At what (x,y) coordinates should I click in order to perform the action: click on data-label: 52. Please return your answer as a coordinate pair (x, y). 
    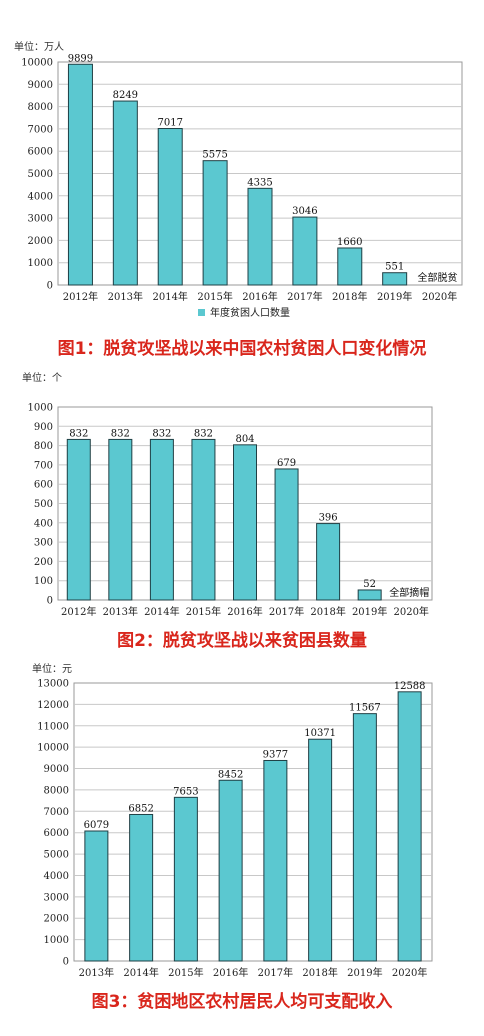
    Looking at the image, I should click on (369, 584).